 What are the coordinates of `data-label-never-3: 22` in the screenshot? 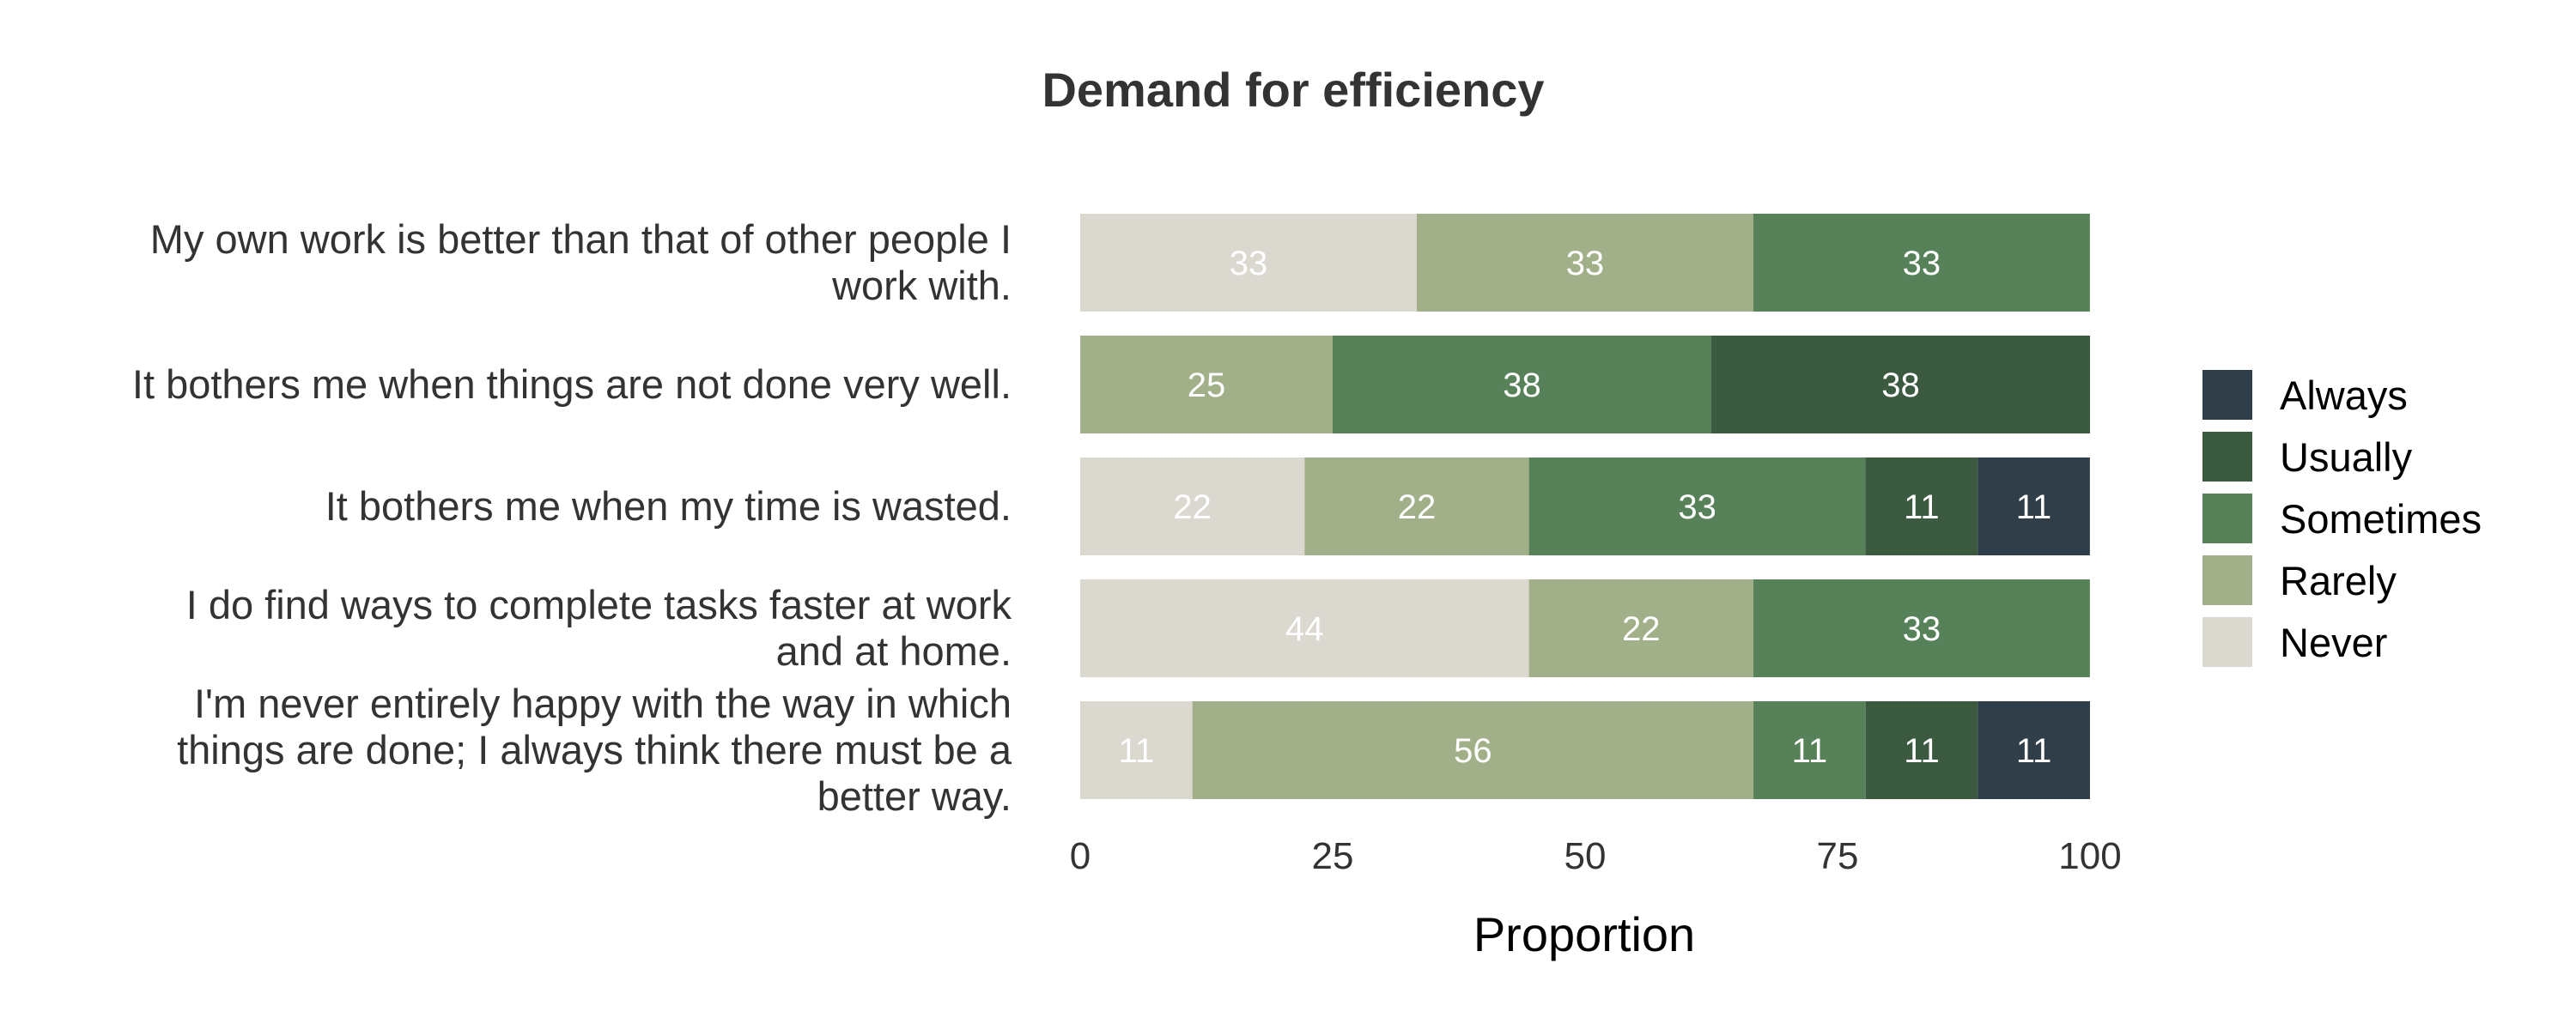 It's located at (1192, 507).